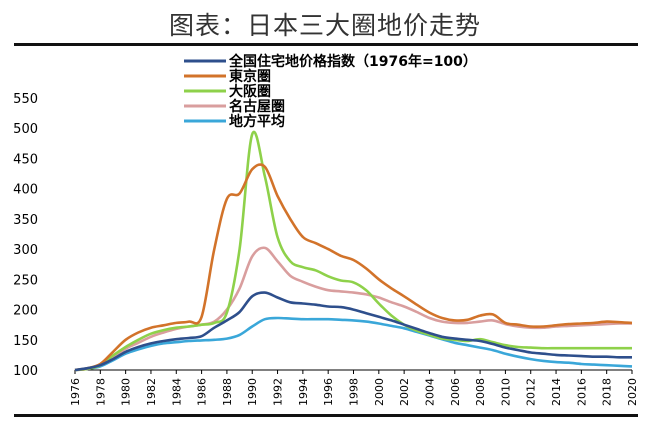  What do you see at coordinates (379, 392) in the screenshot?
I see `x-tick-label: 2000` at bounding box center [379, 392].